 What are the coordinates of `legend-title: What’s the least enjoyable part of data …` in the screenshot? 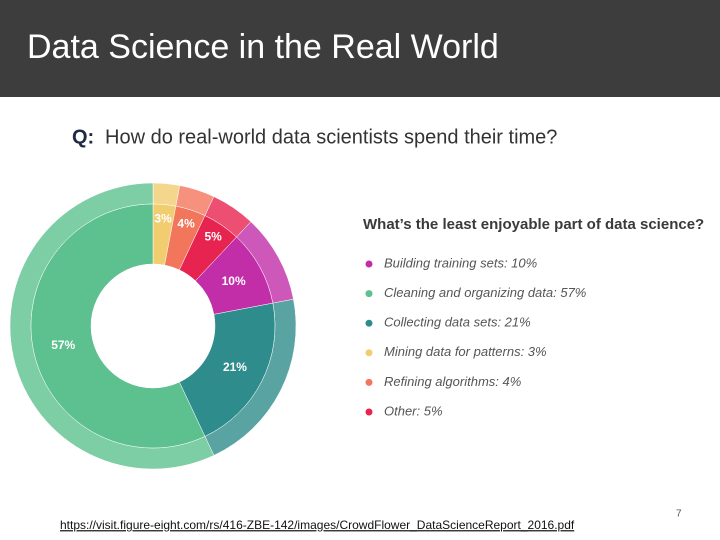 It's located at (533, 224).